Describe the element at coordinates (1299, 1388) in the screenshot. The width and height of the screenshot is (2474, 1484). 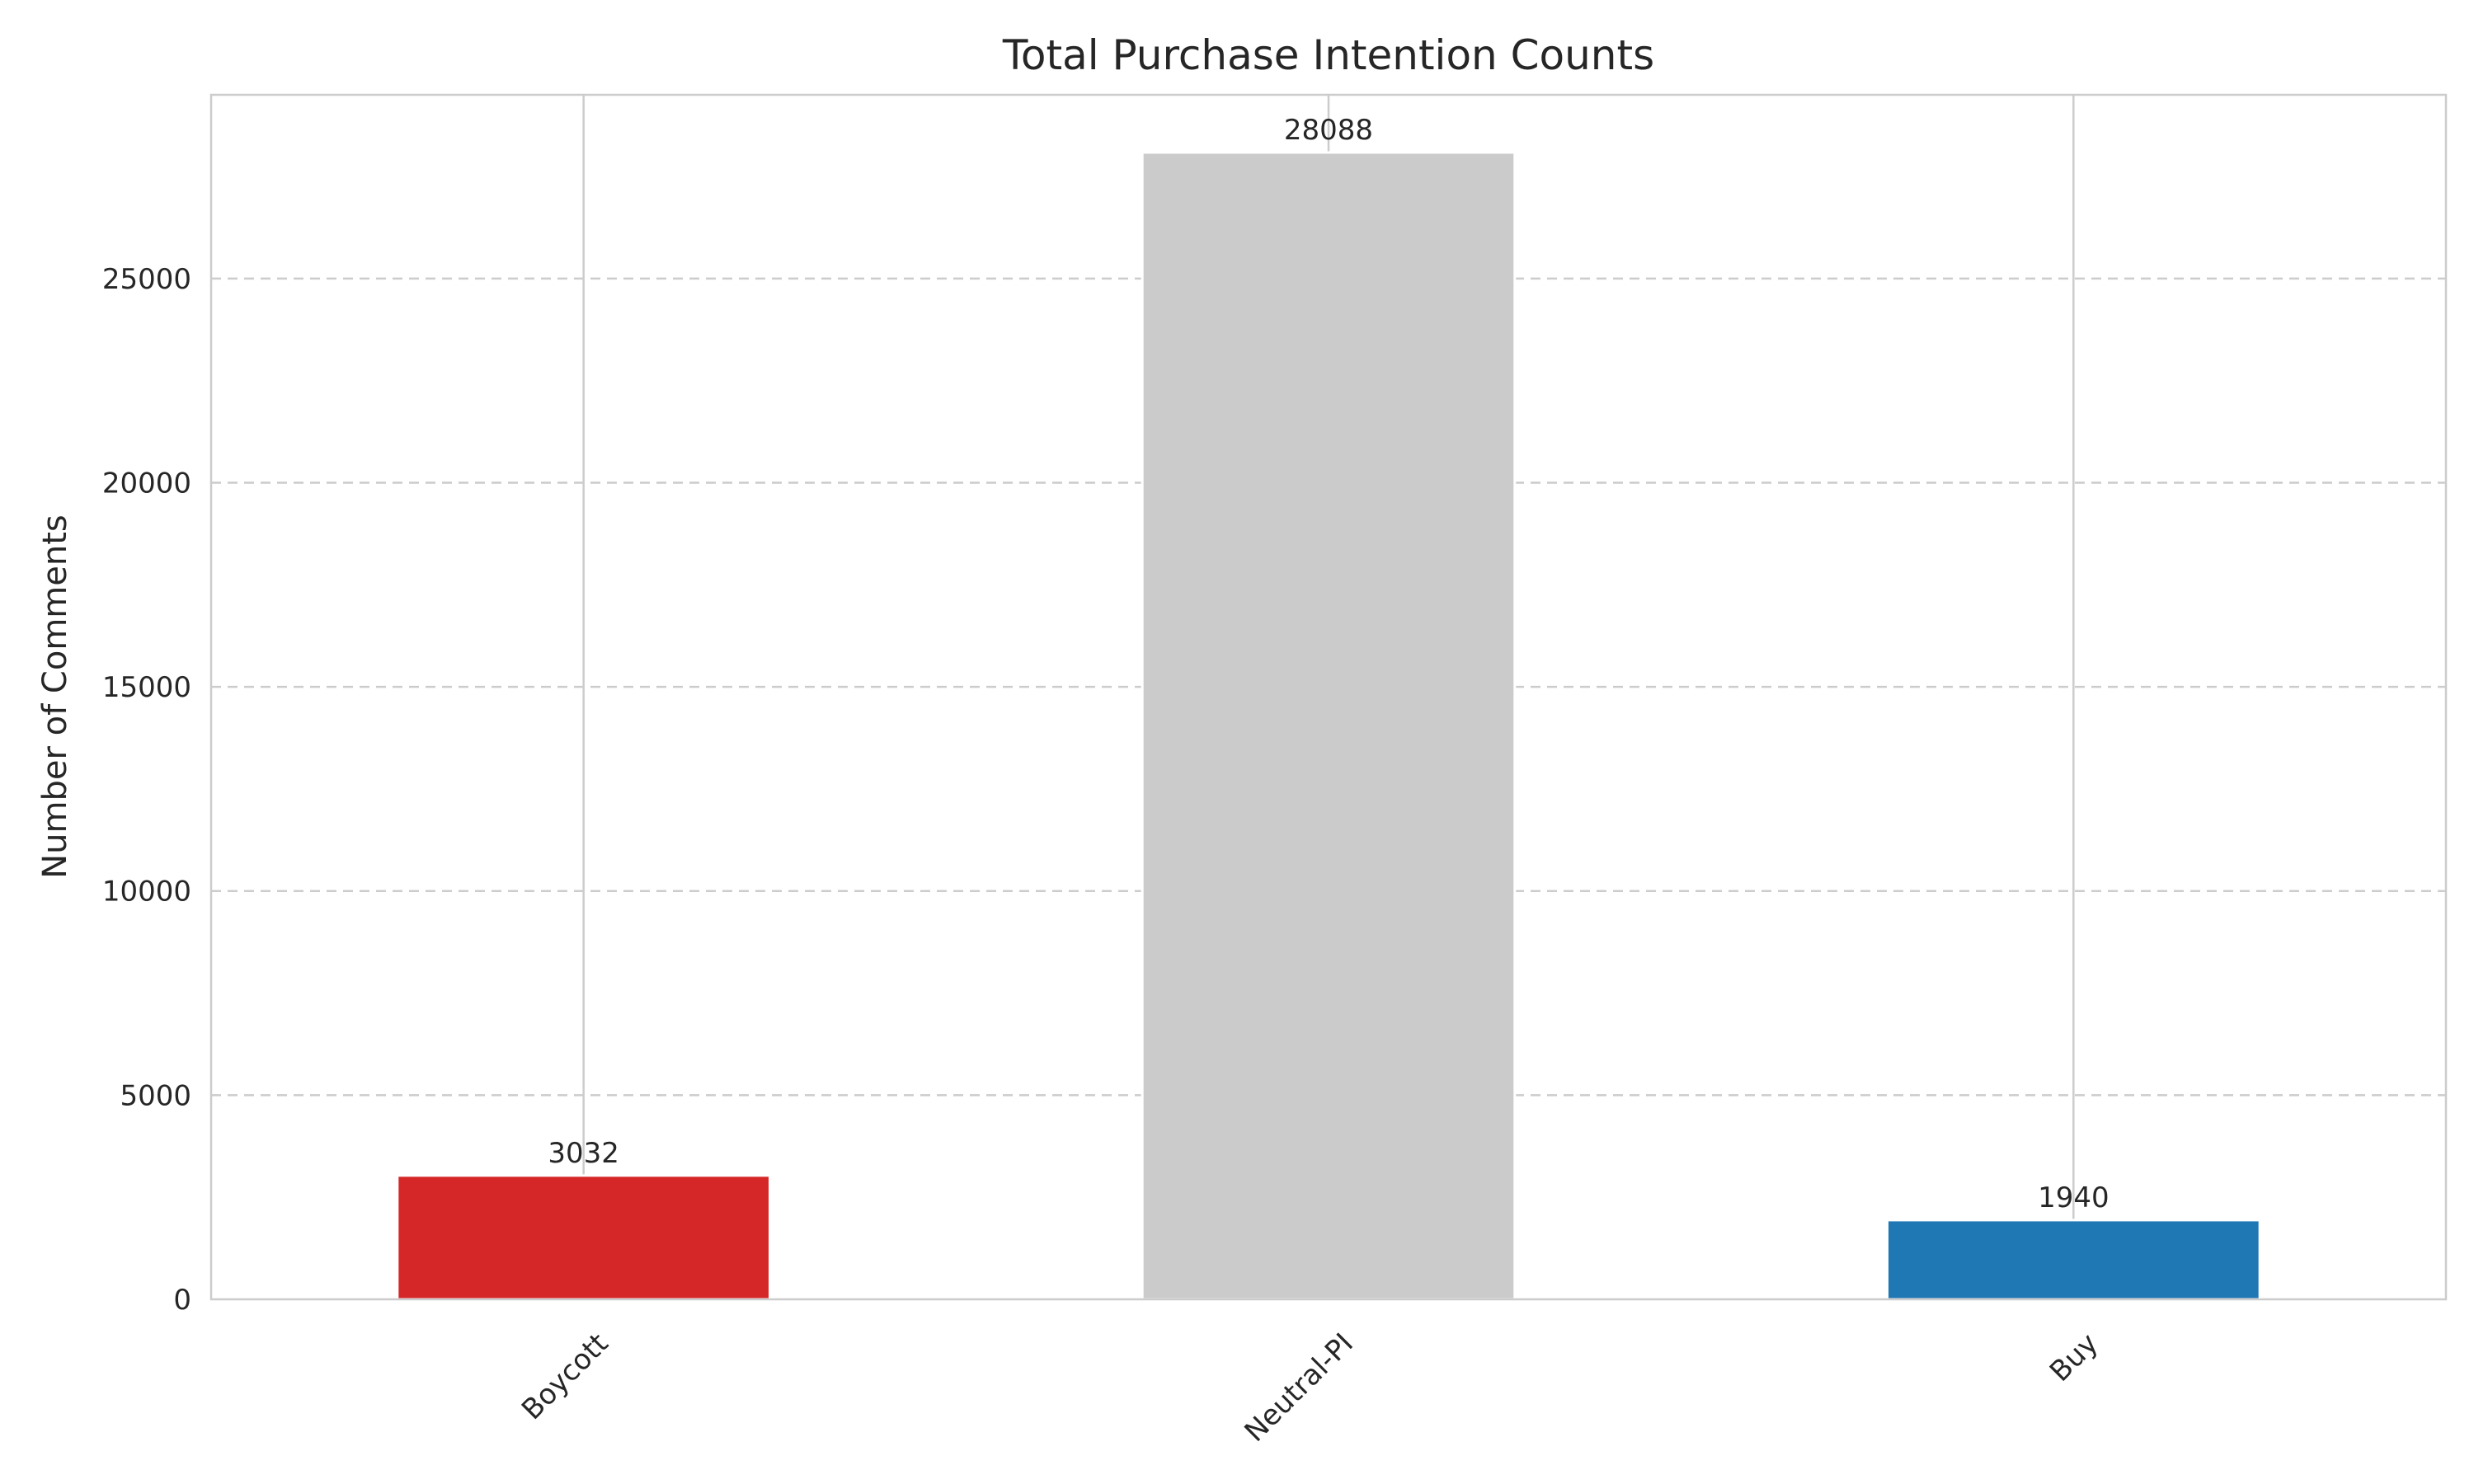
I see `x-tick-label: Neutral-PI` at that location.